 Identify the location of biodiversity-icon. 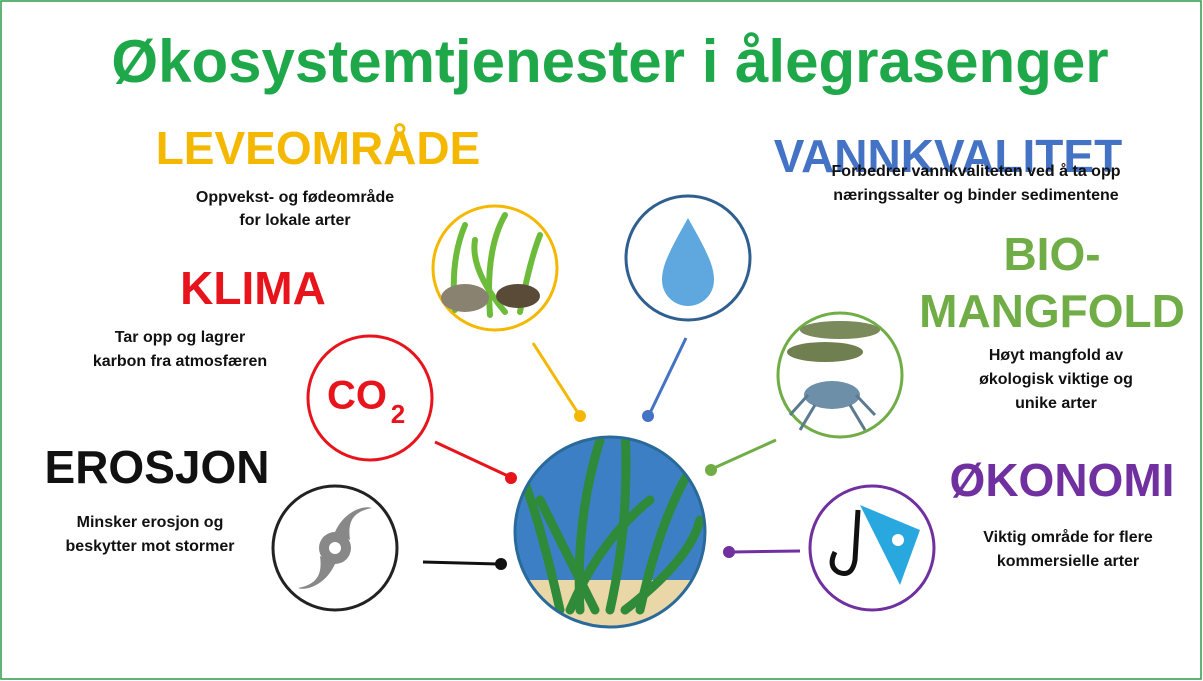
(840, 375).